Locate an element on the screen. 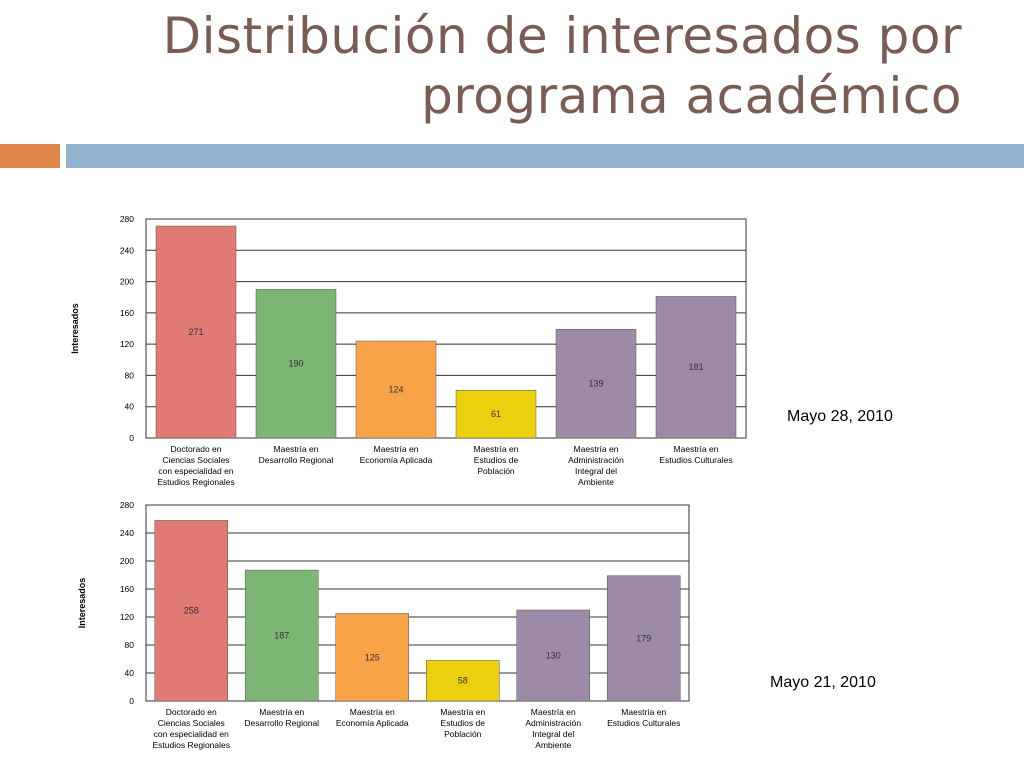  chart-caption-mayo-21: Mayo 21, 2010 is located at coordinates (823, 682).